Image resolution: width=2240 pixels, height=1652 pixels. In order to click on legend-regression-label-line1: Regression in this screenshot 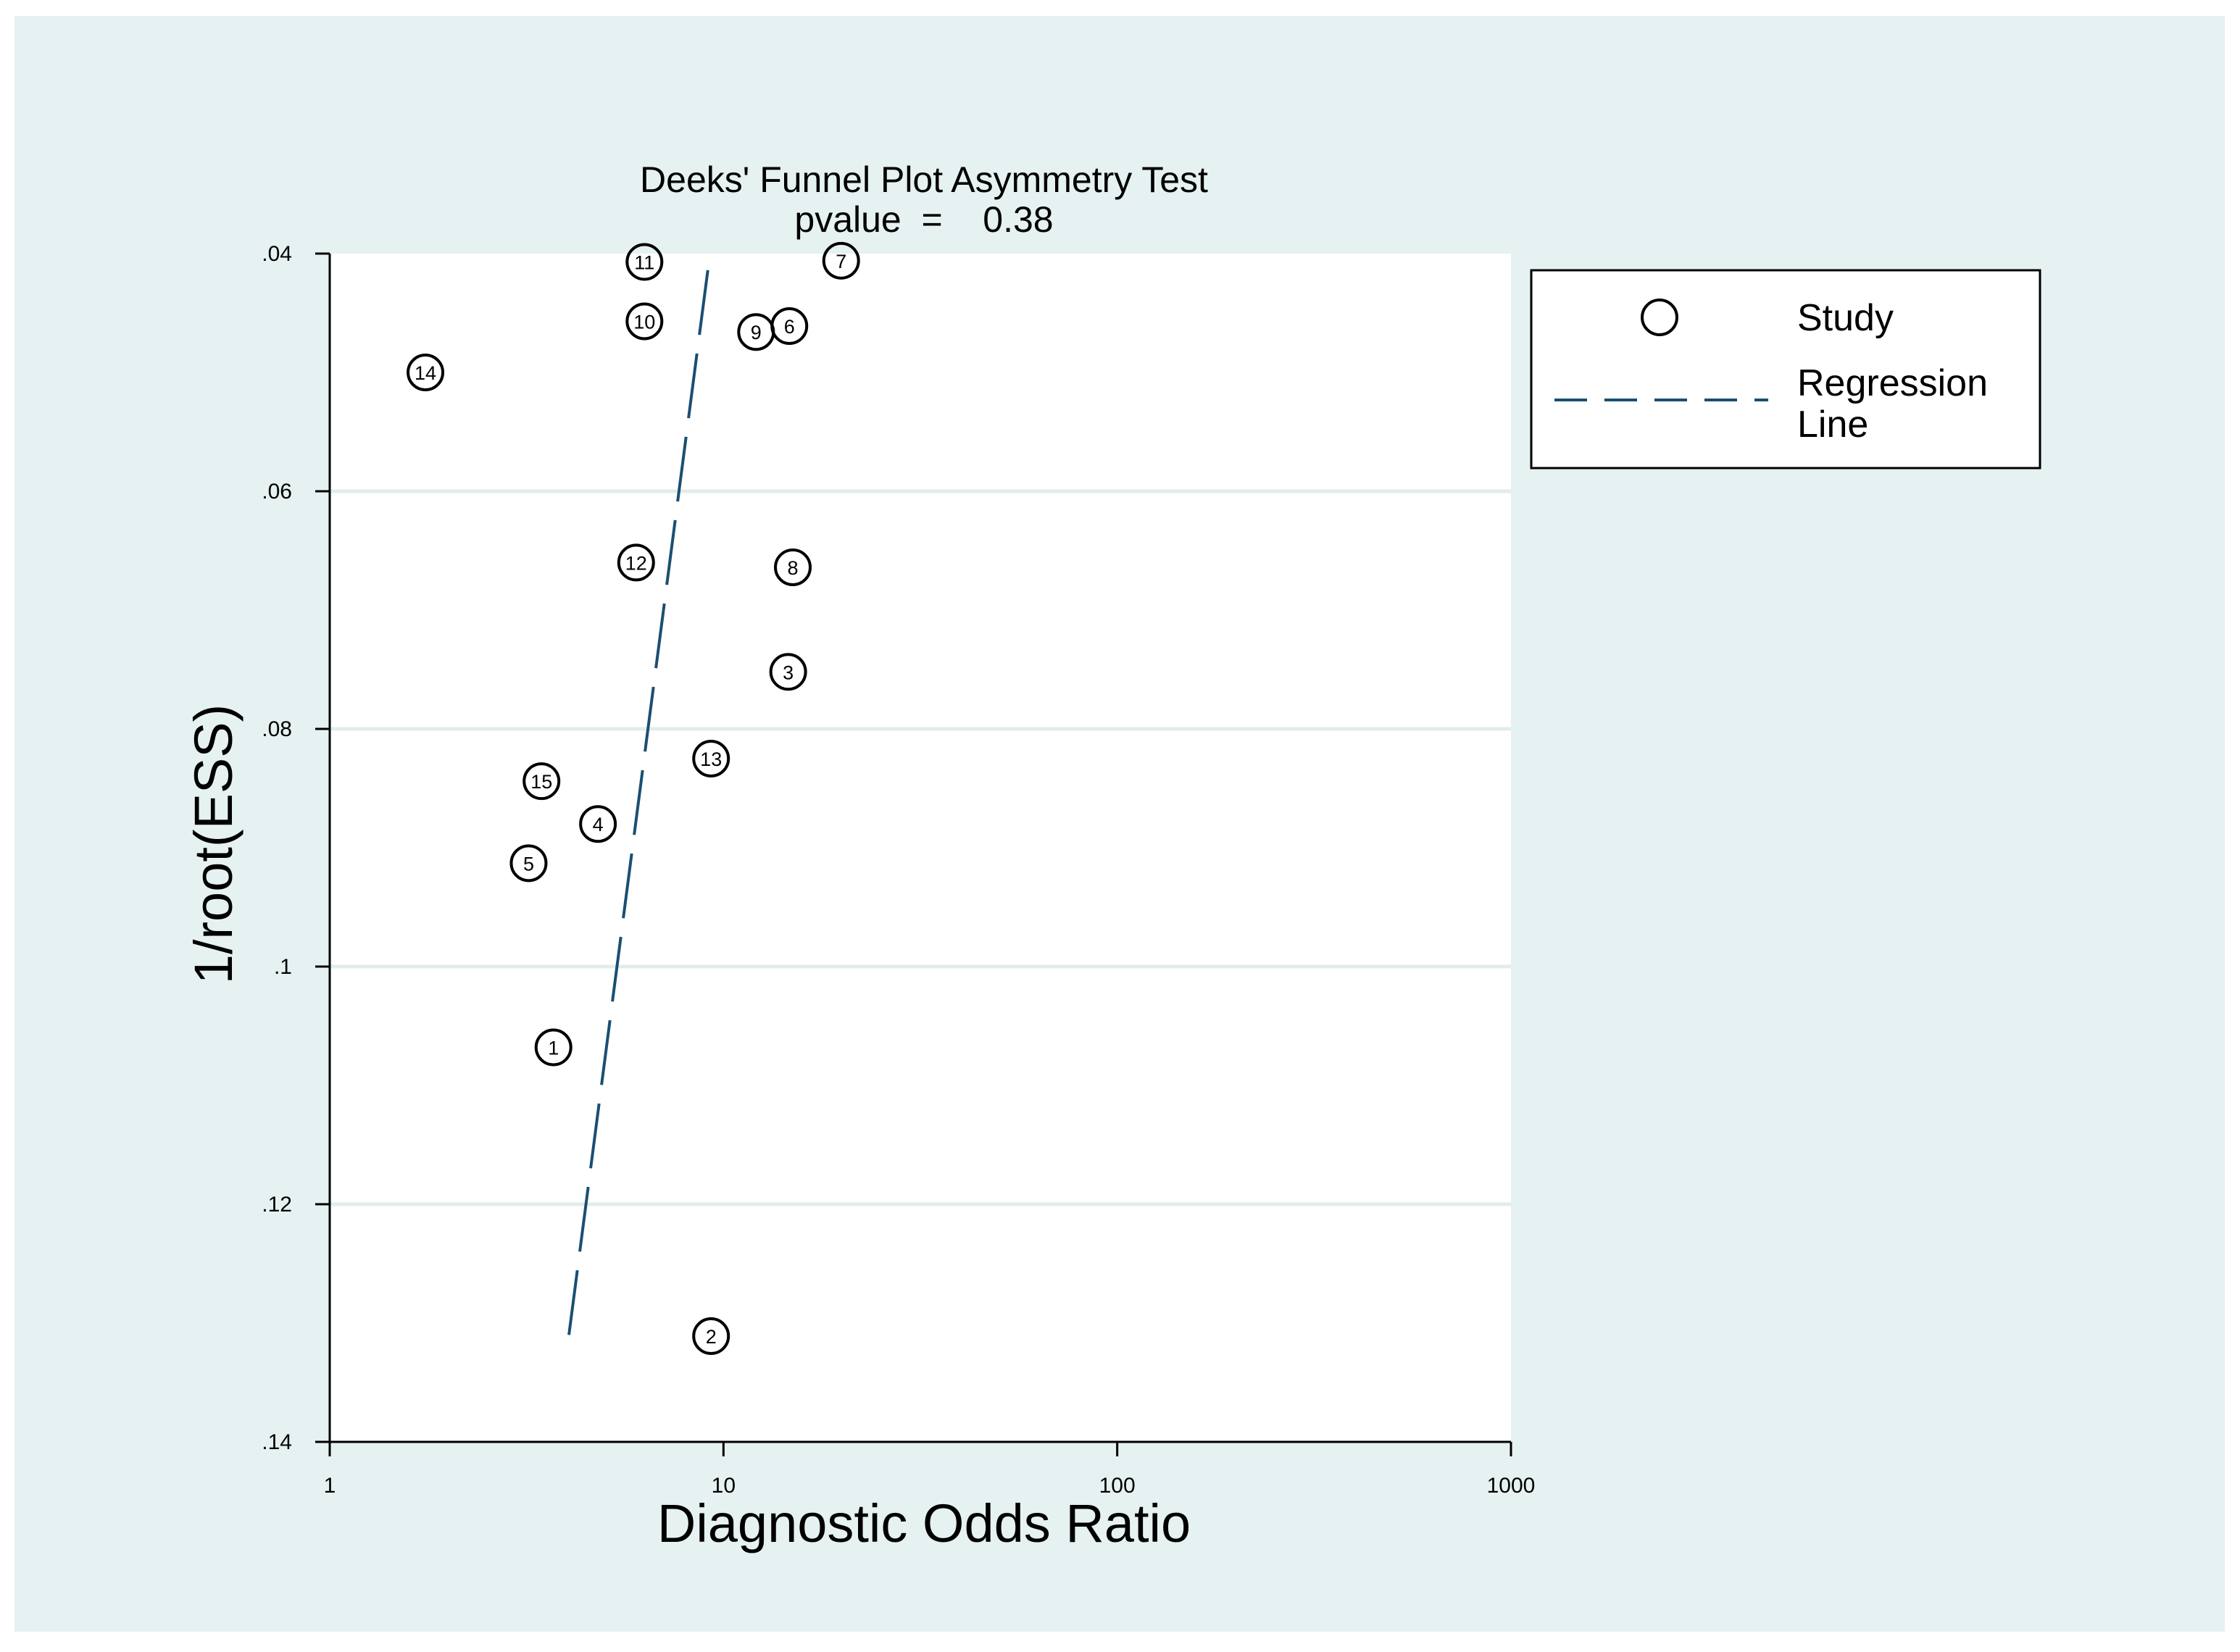, I will do `click(1892, 383)`.